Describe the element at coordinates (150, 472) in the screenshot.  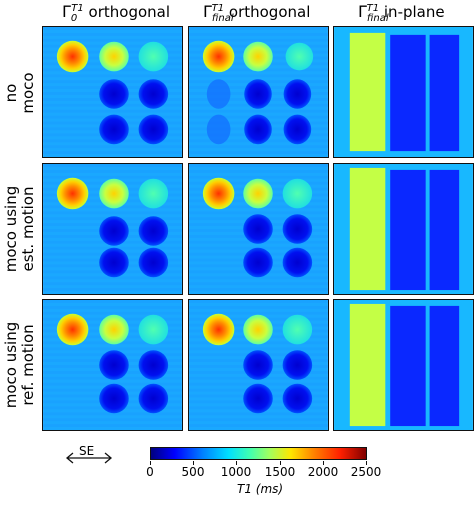
I see `colorbar-tick-label: 0` at that location.